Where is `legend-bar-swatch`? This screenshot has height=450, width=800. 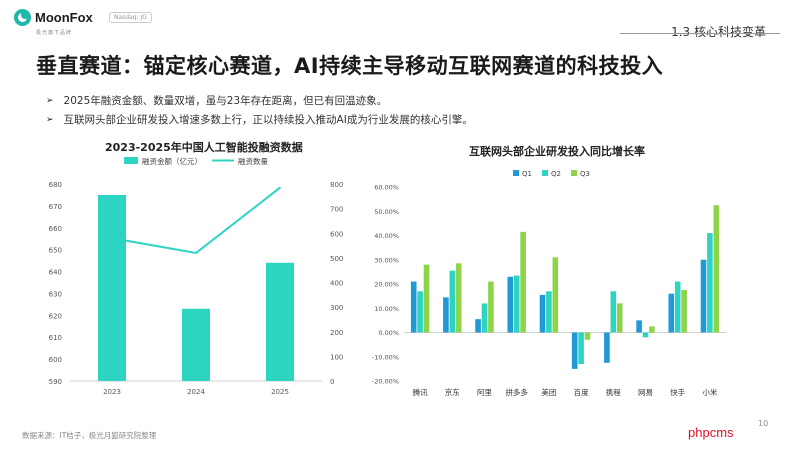 legend-bar-swatch is located at coordinates (131, 160).